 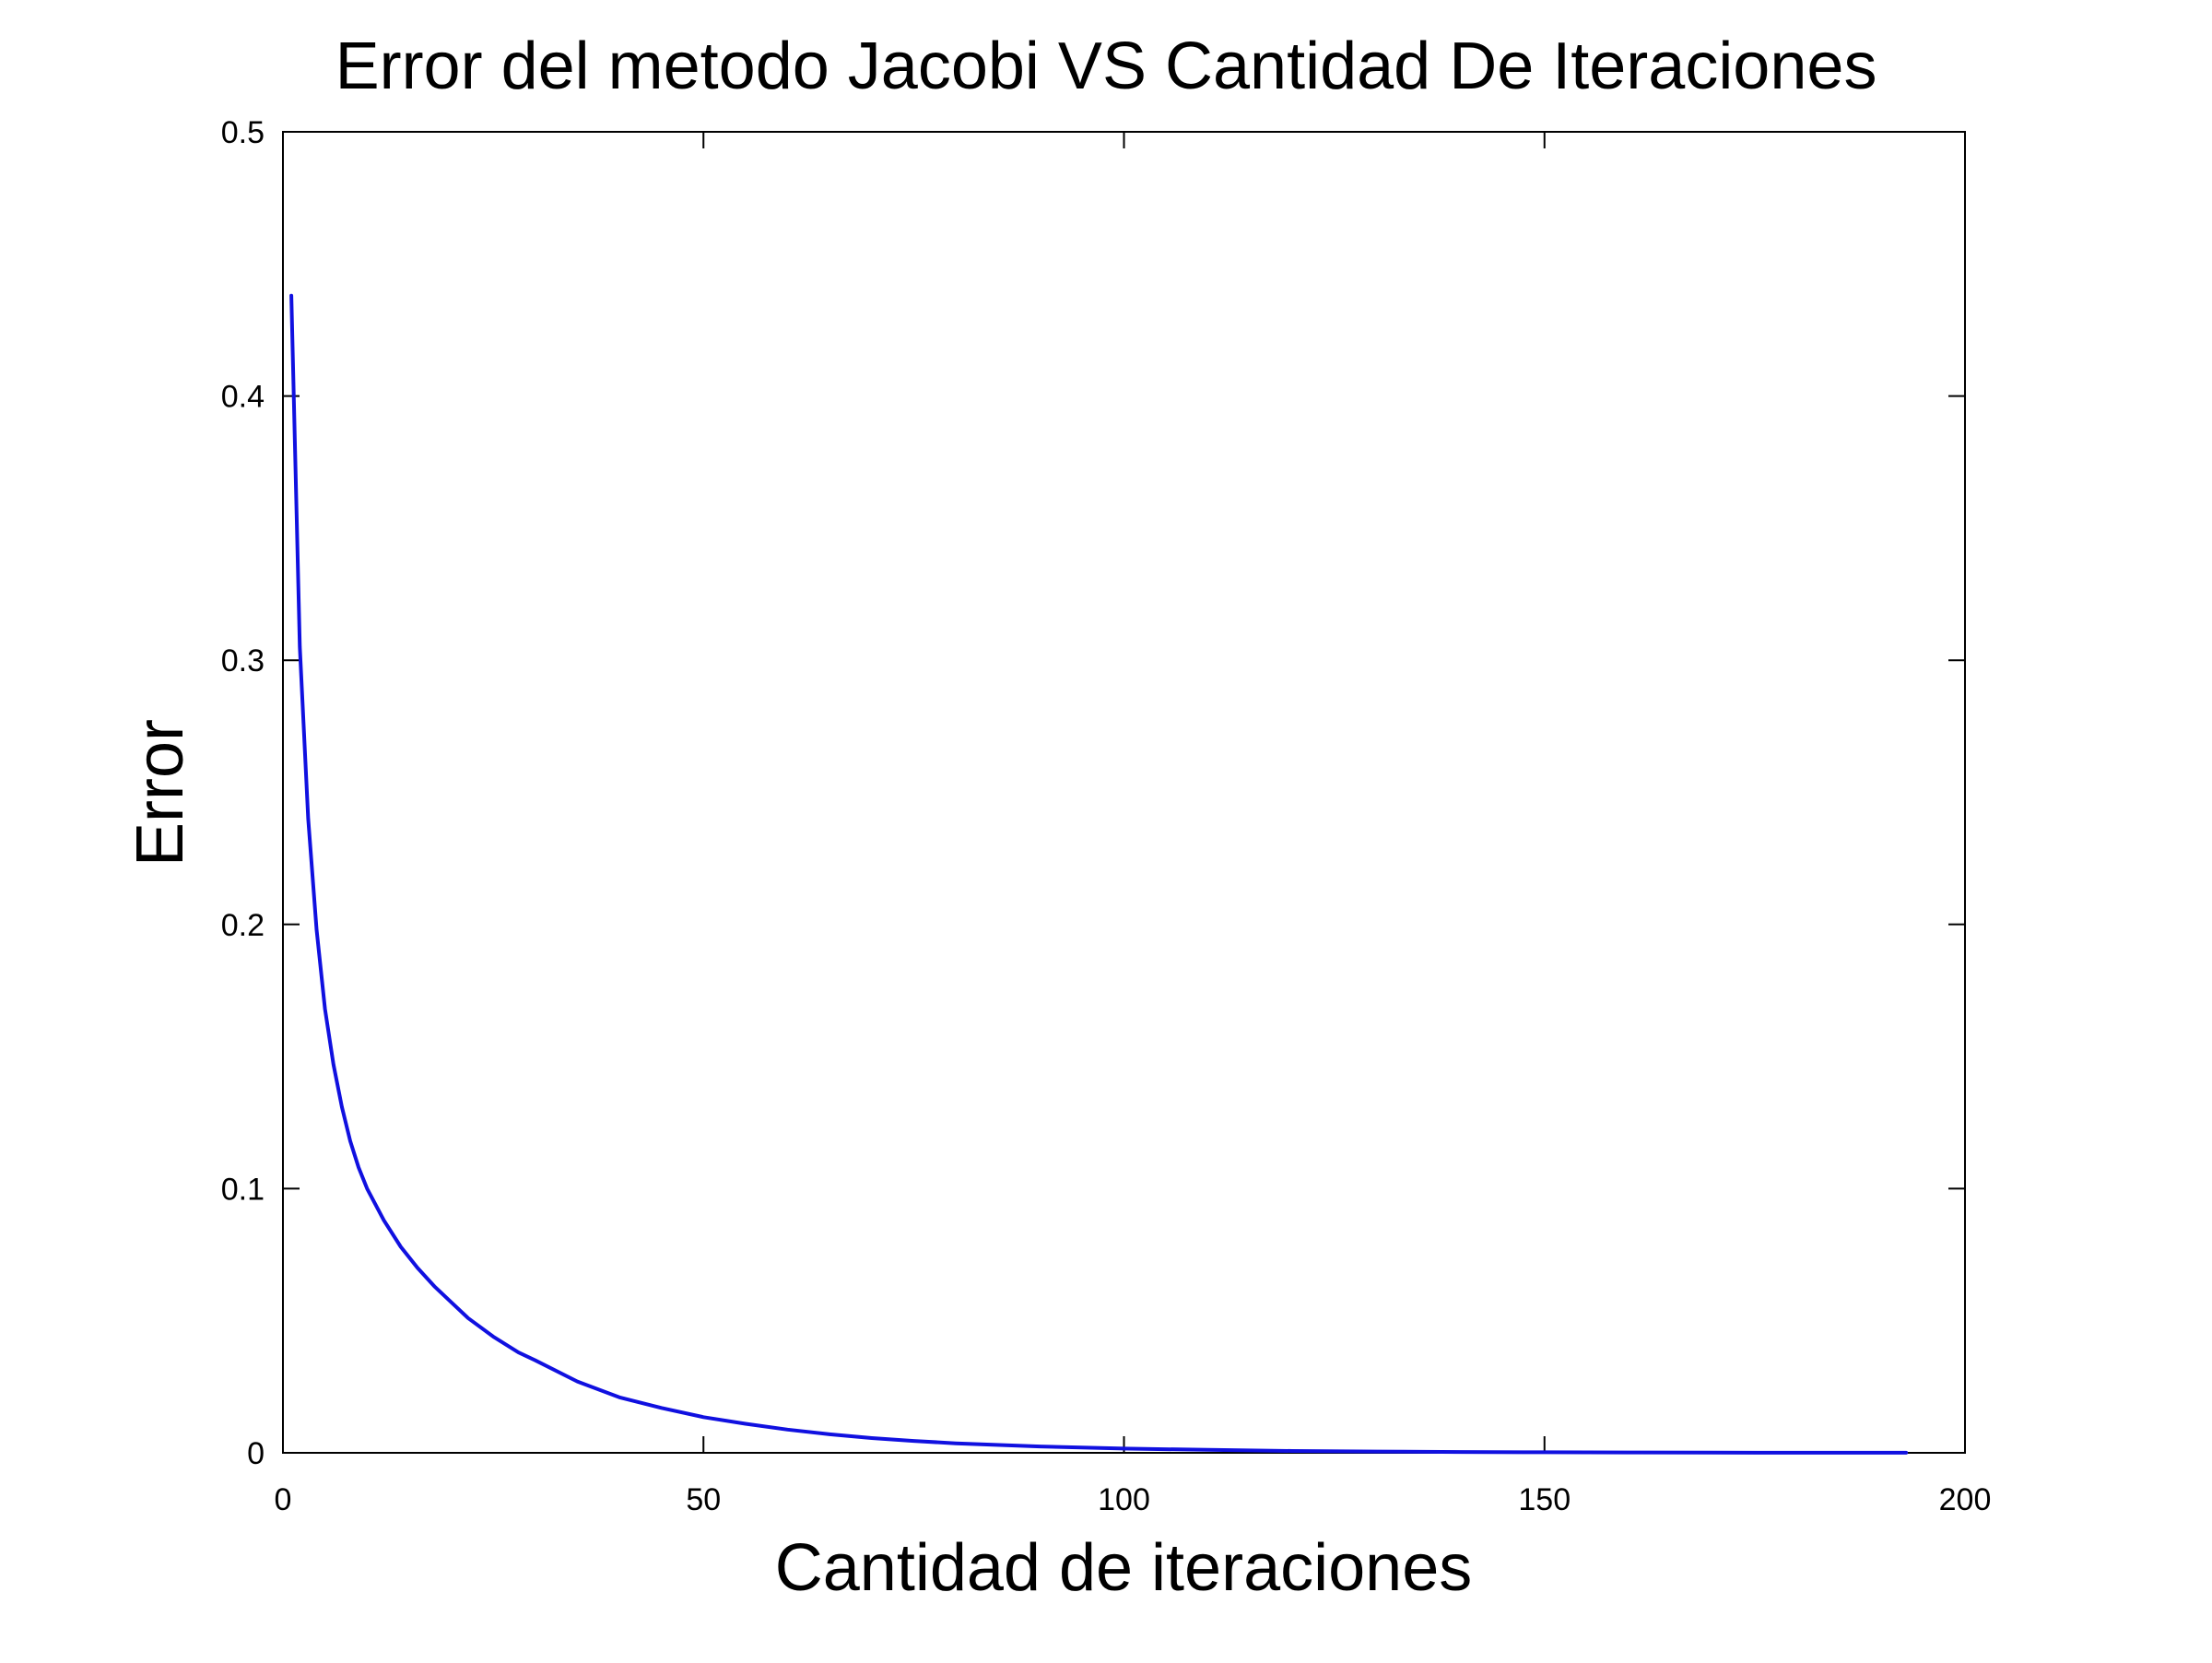 I want to click on y-tick-label: 0, so click(x=256, y=1453).